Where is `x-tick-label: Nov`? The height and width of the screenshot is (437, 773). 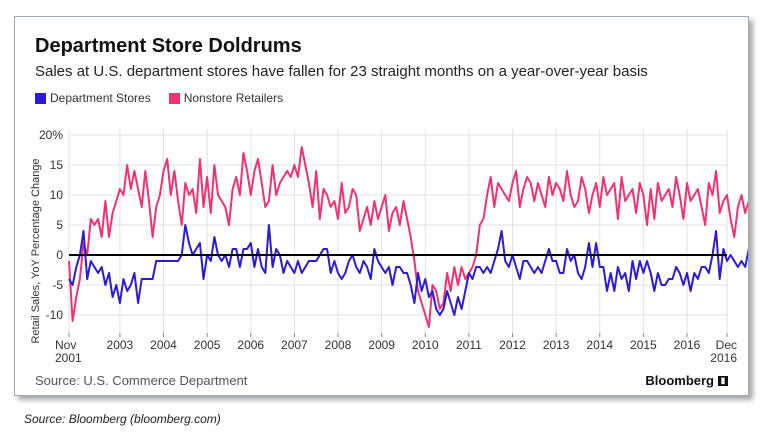 x-tick-label: Nov is located at coordinates (65, 345).